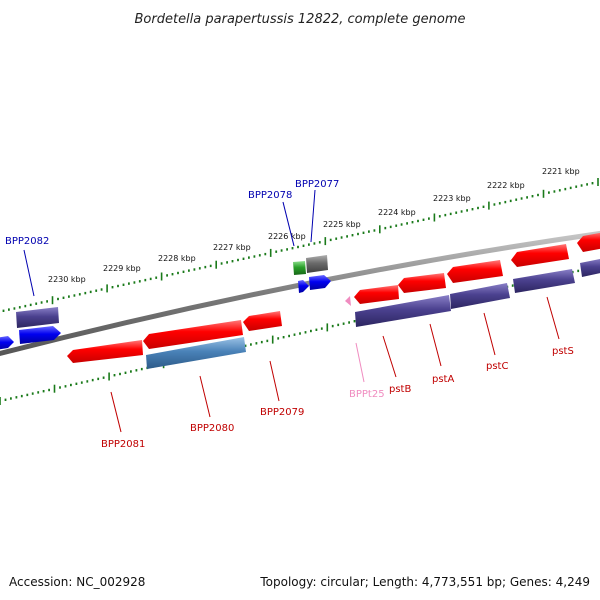  Describe the element at coordinates (313, 216) in the screenshot. I see `leader-bpp2077` at that location.